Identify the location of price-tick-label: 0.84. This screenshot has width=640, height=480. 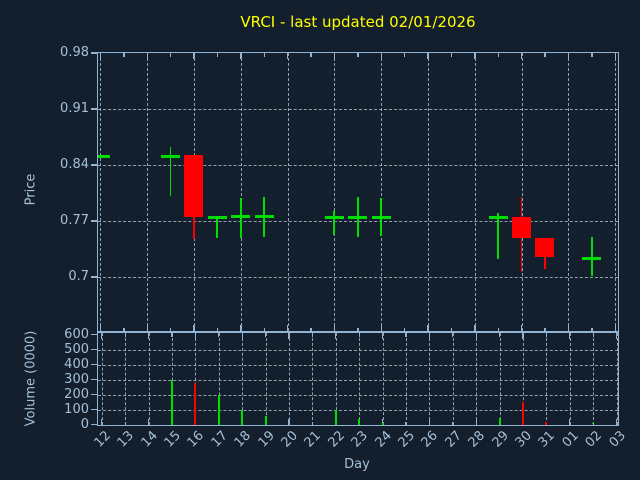
(74, 164).